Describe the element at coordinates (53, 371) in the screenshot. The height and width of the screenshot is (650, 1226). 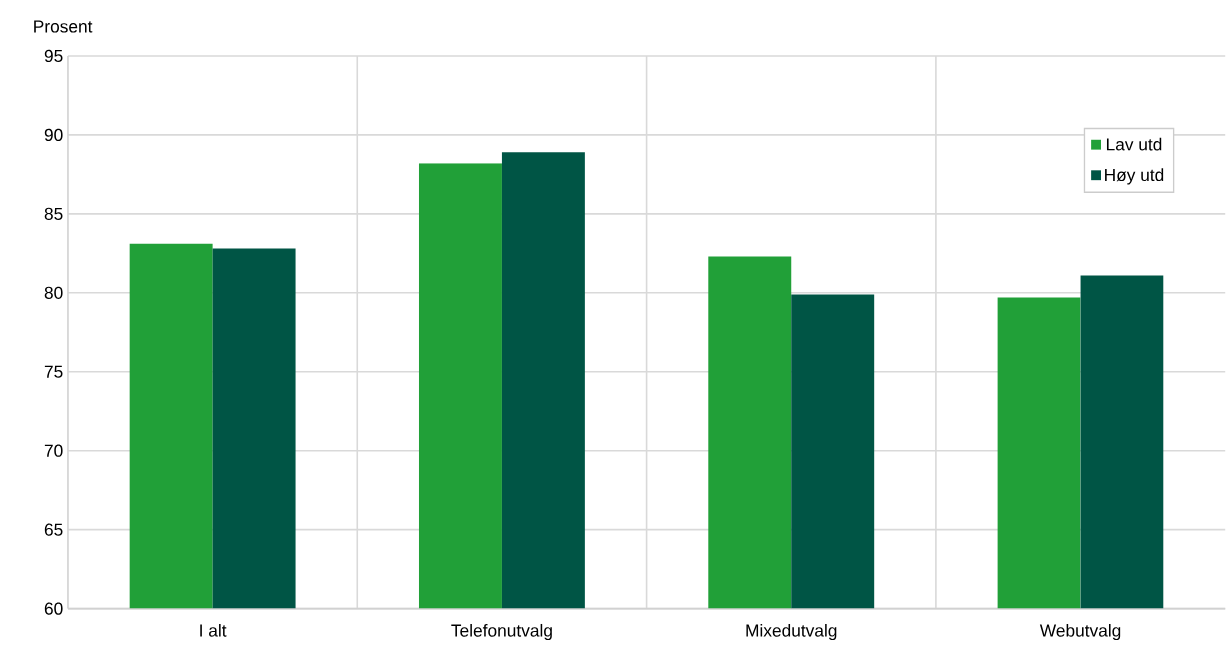
I see `y-tick-label: 75` at that location.